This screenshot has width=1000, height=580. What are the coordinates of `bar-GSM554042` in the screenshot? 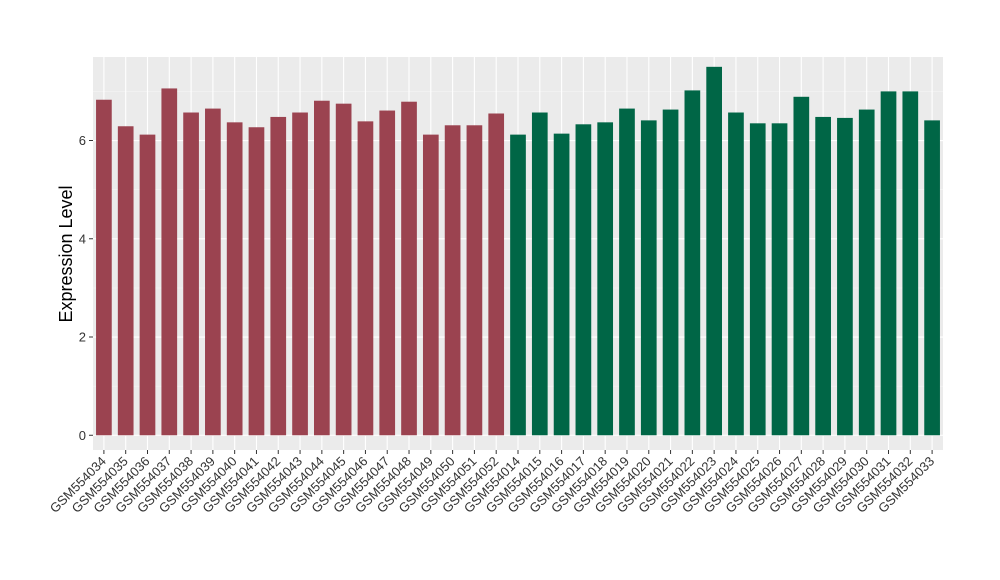 It's located at (278, 276).